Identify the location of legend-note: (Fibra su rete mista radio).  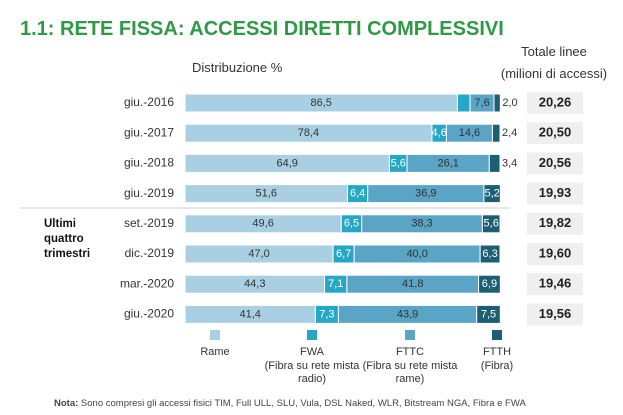
(312, 372).